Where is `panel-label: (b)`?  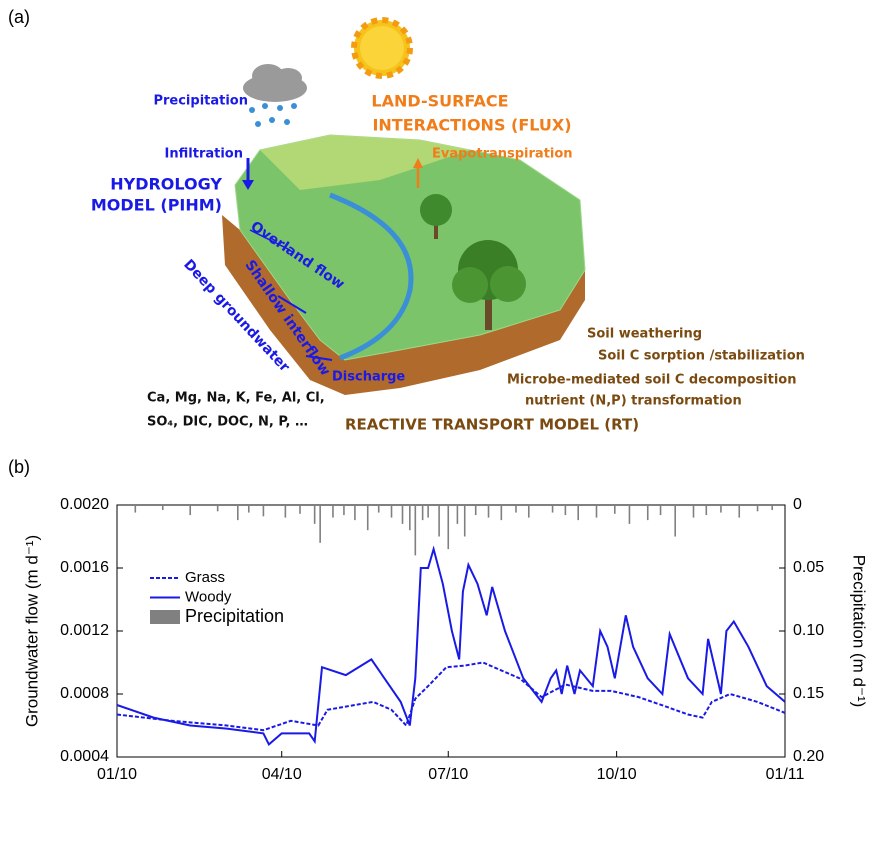 panel-label: (b) is located at coordinates (19, 467).